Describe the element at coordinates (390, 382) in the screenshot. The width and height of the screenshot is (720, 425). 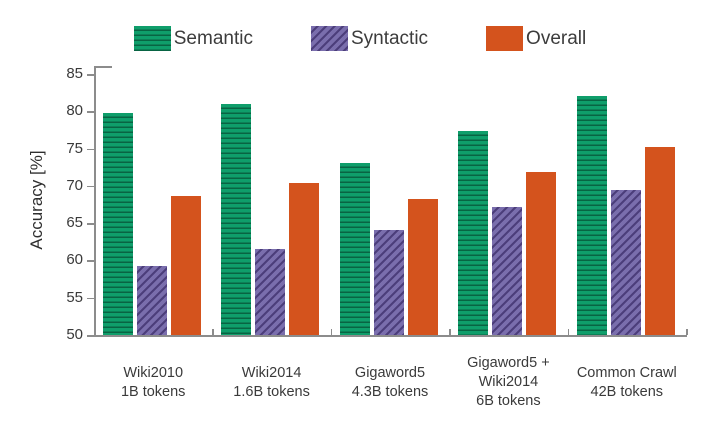
I see `x-category-label-gigaword5: Gigaword5 4.3B tokens` at that location.